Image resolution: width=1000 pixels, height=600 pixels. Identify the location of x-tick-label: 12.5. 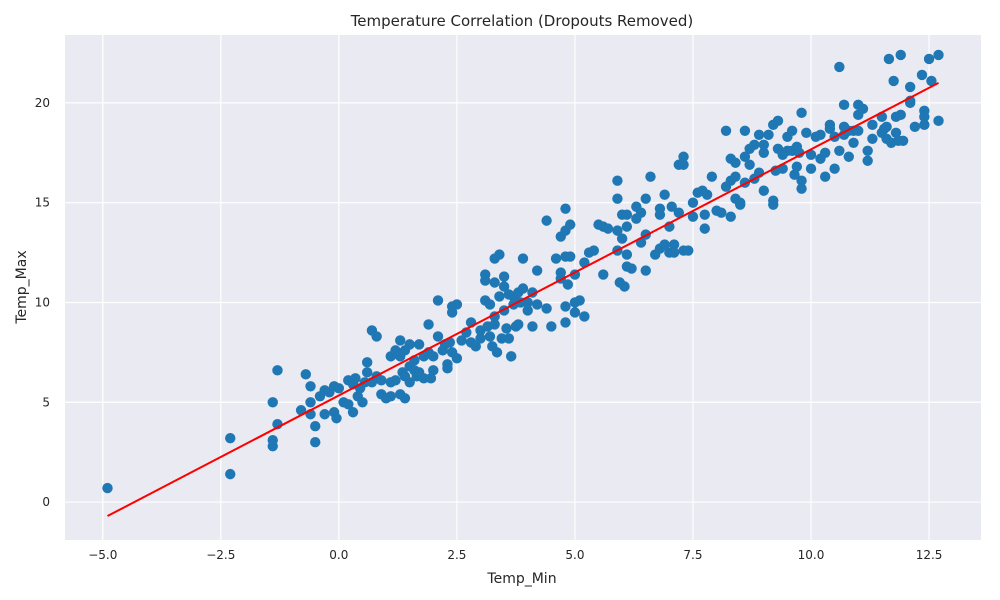
(929, 555).